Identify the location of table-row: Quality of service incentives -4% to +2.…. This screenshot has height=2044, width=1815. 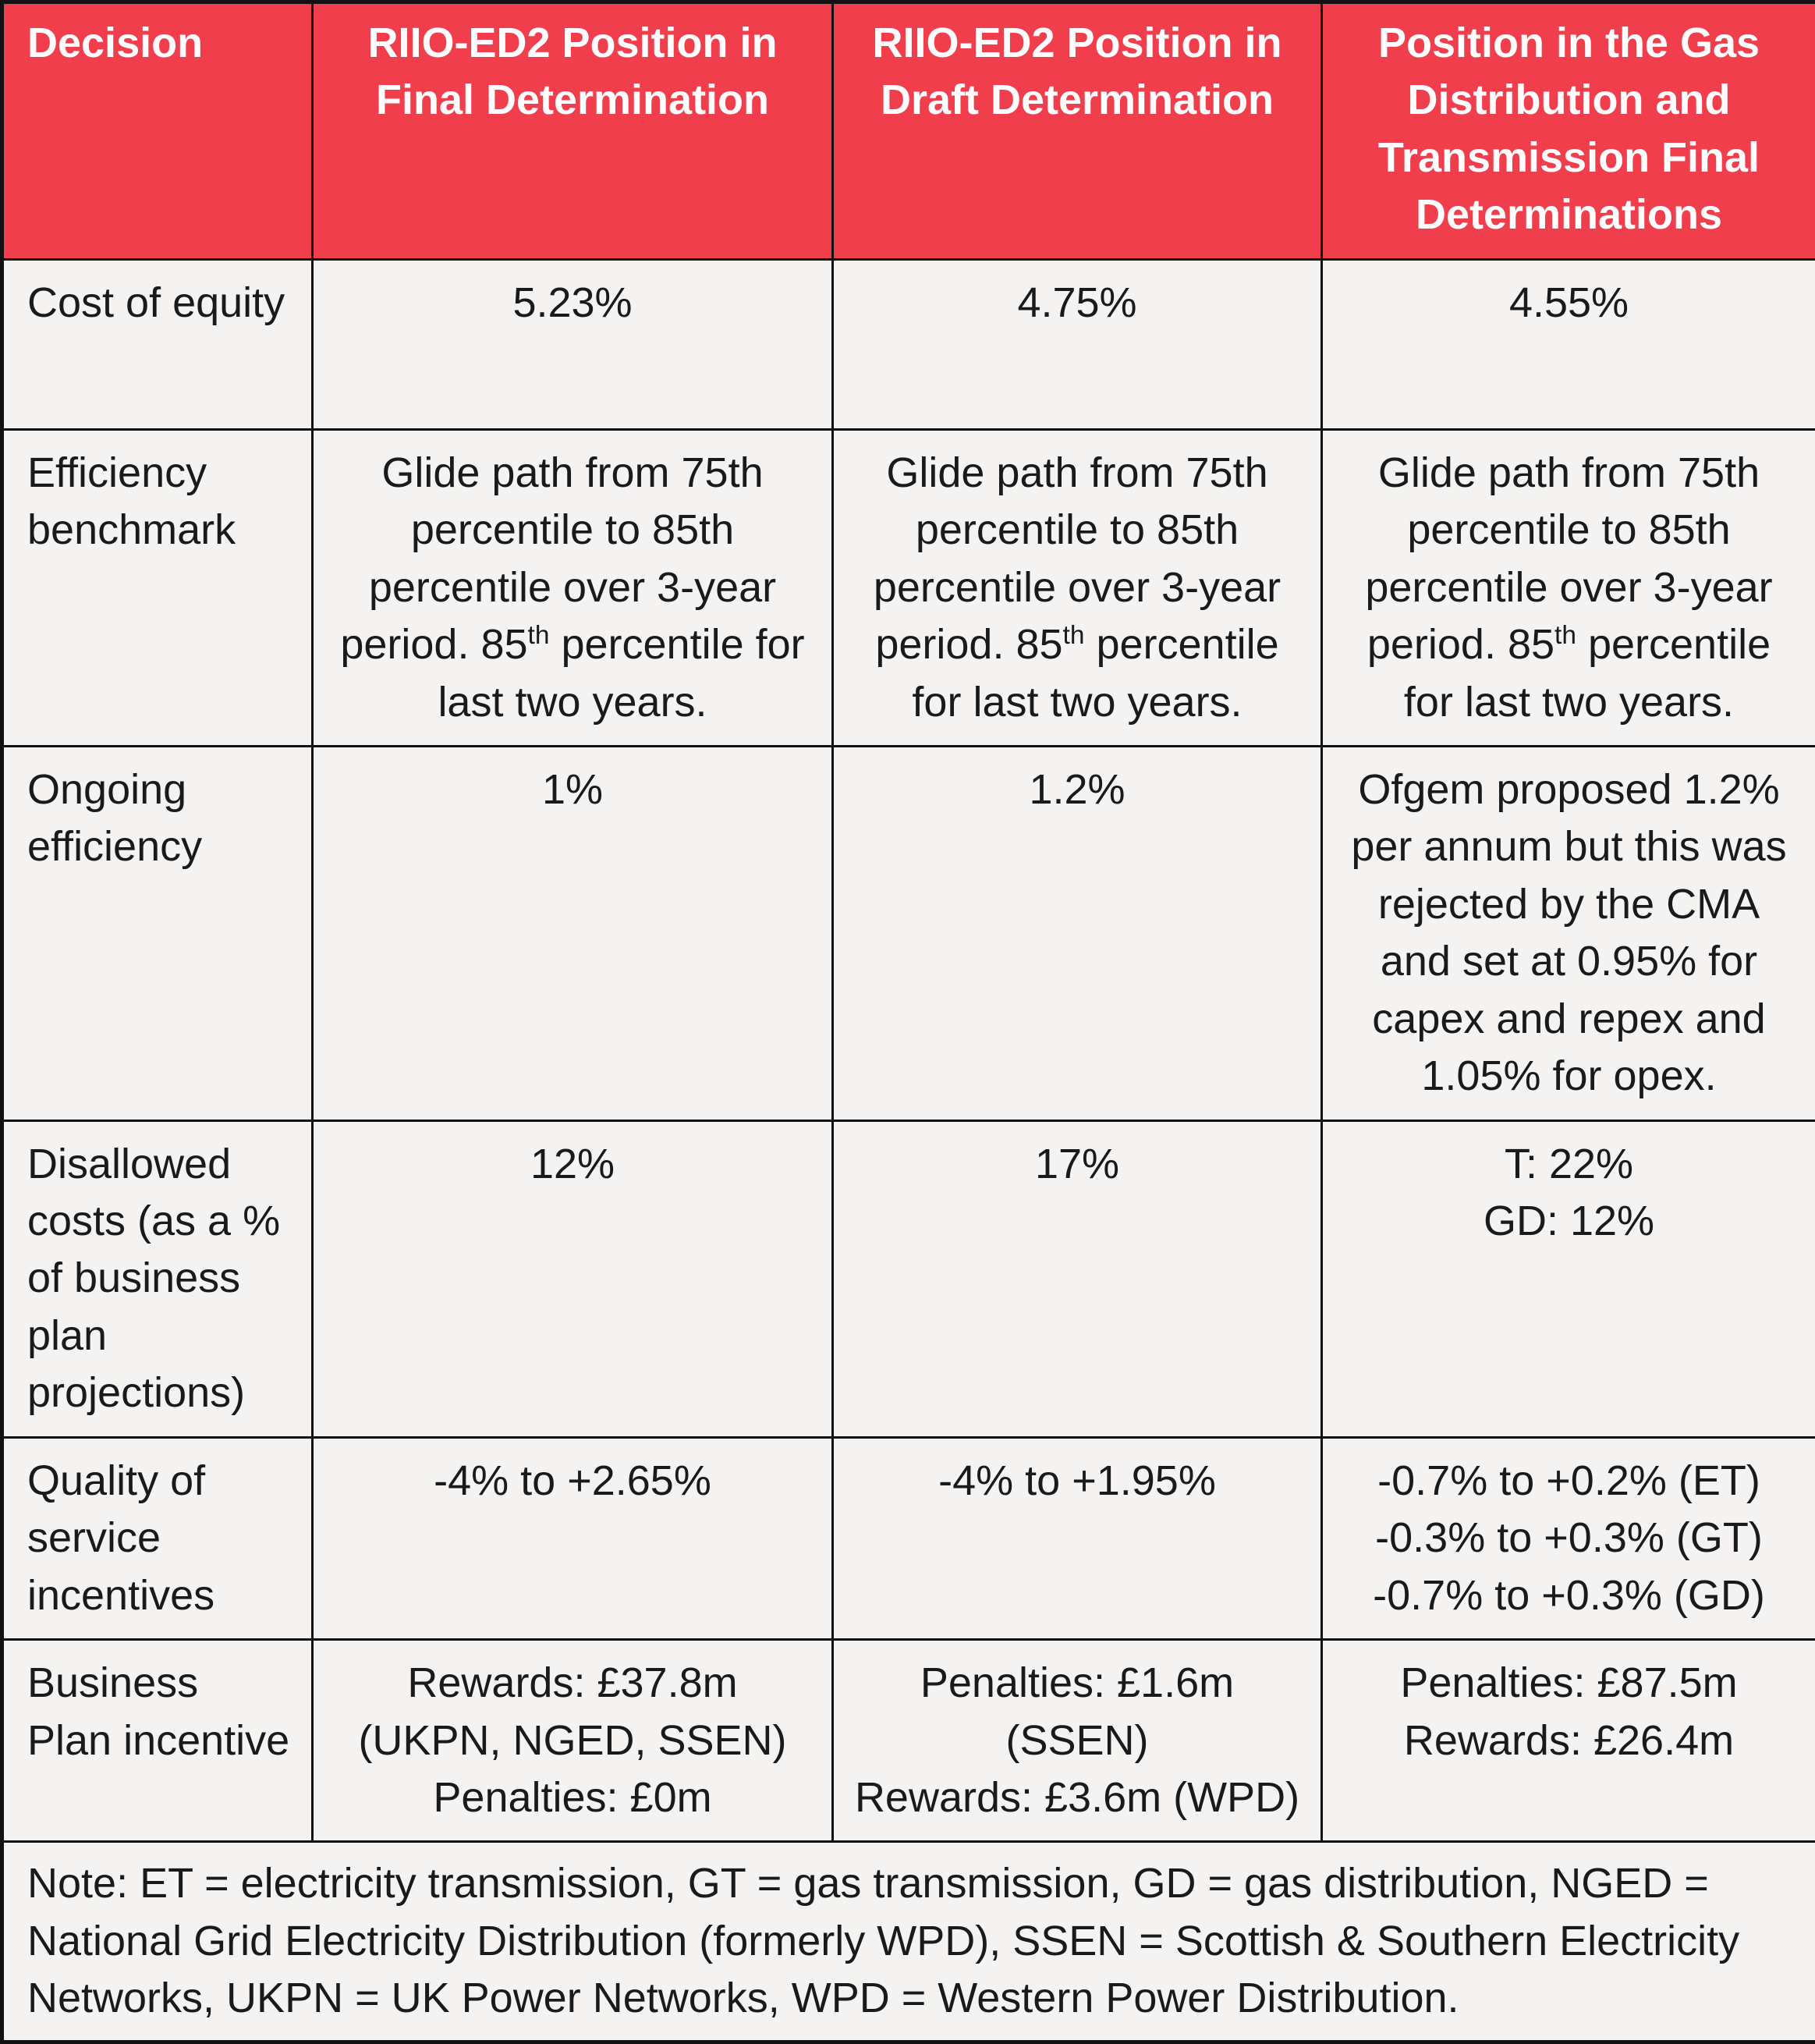
(908, 1538).